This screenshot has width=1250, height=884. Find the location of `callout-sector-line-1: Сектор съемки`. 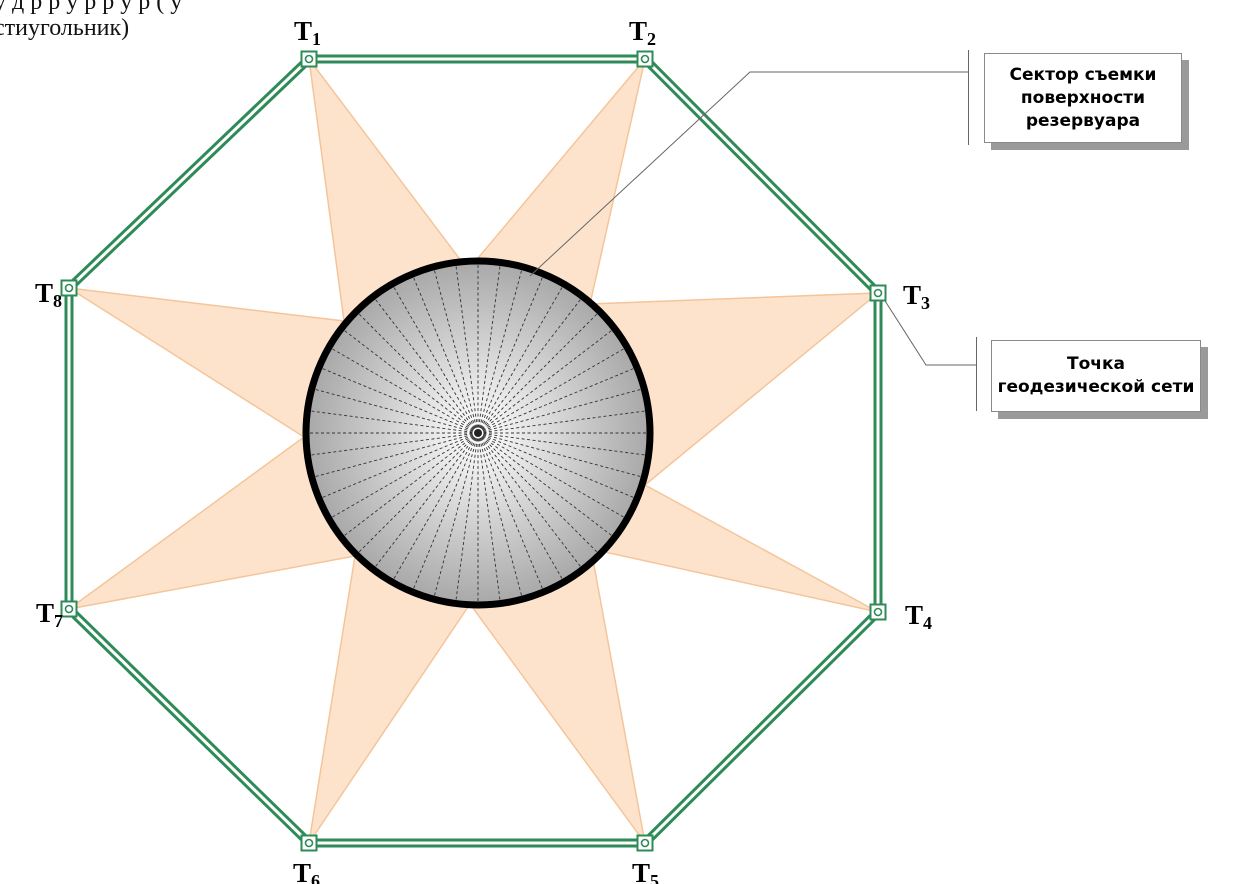

callout-sector-line-1: Сектор съемки is located at coordinates (1083, 74).